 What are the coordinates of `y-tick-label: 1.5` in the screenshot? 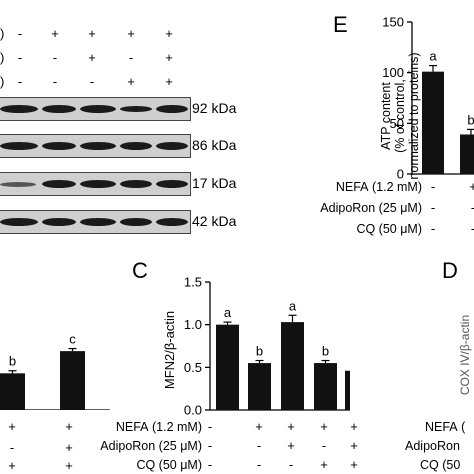 It's located at (193, 282).